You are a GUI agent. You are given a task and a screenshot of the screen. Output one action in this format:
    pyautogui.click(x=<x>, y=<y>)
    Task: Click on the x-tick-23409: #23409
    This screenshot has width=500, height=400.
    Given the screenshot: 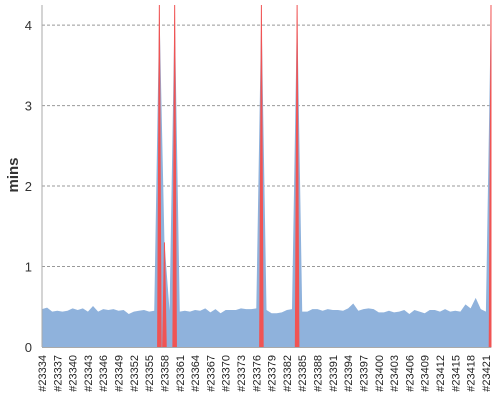 What is the action you would take?
    pyautogui.click(x=426, y=373)
    